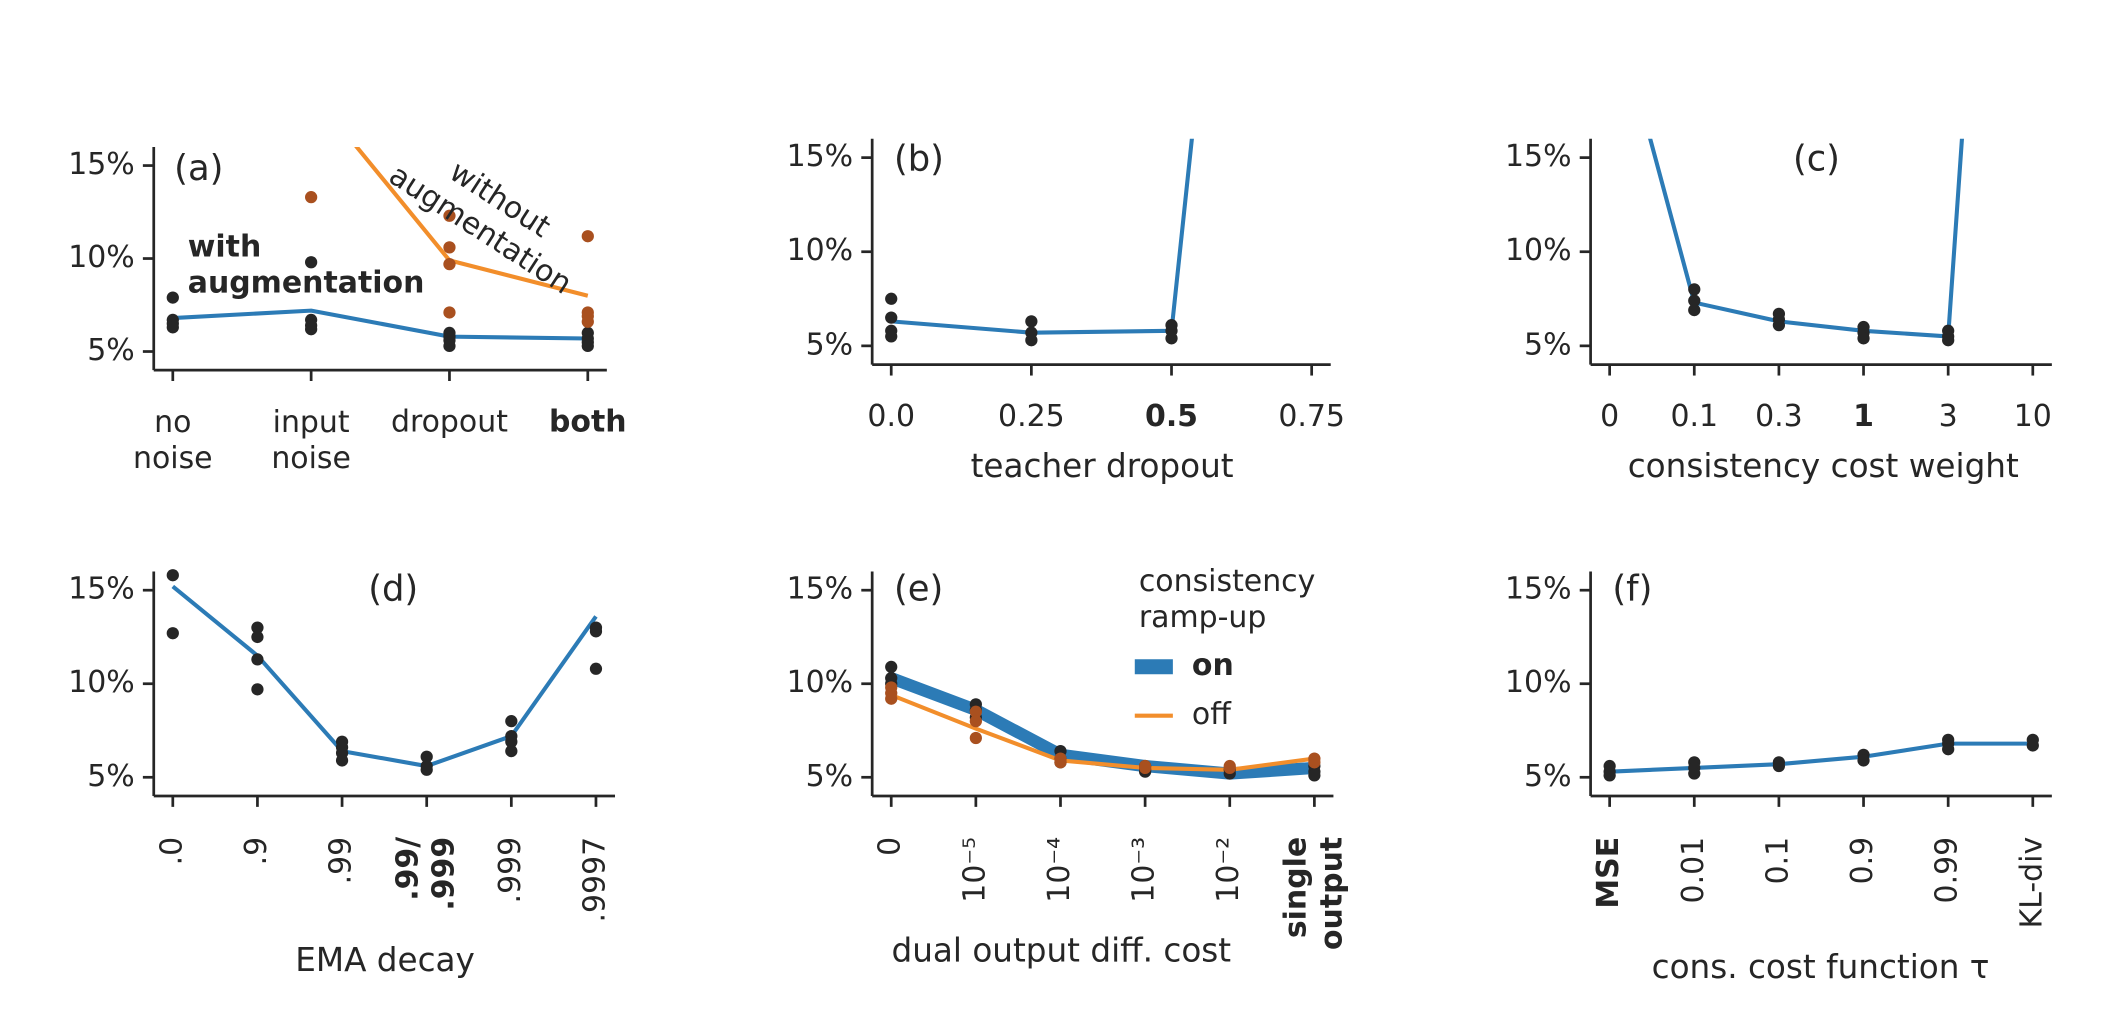  I want to click on x-axis-label: teacher dropout, so click(1102, 466).